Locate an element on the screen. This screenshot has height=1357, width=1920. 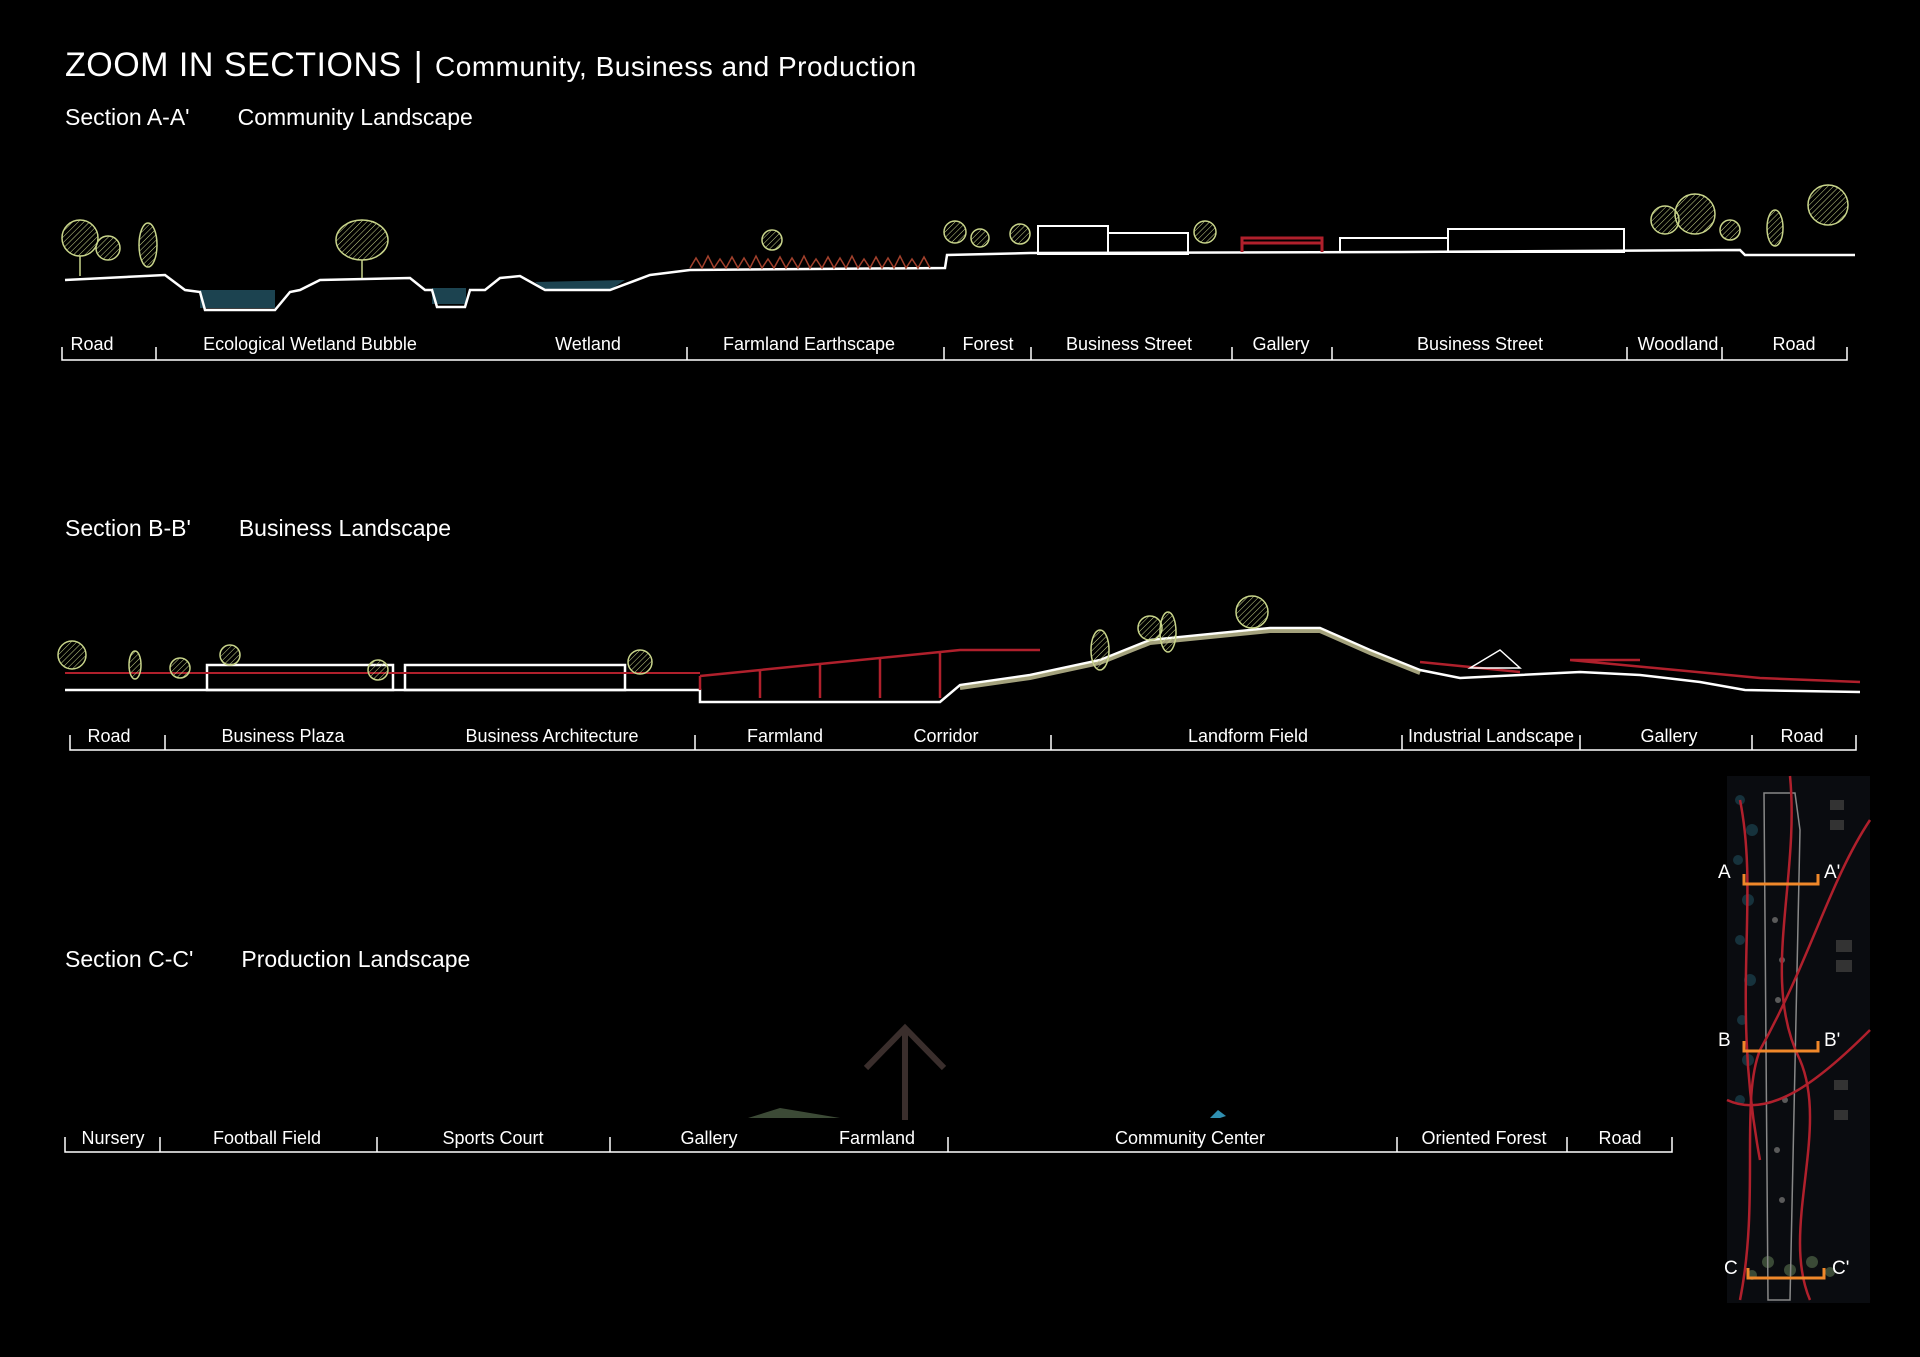
zone-label-a-woodland: Woodland is located at coordinates (1678, 344).